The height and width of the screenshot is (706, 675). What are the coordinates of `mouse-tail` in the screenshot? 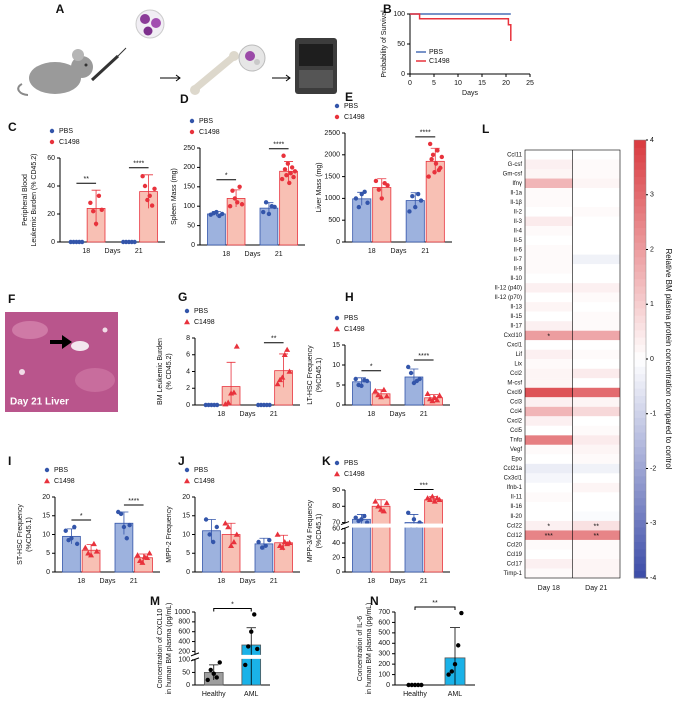 It's located at (23, 89).